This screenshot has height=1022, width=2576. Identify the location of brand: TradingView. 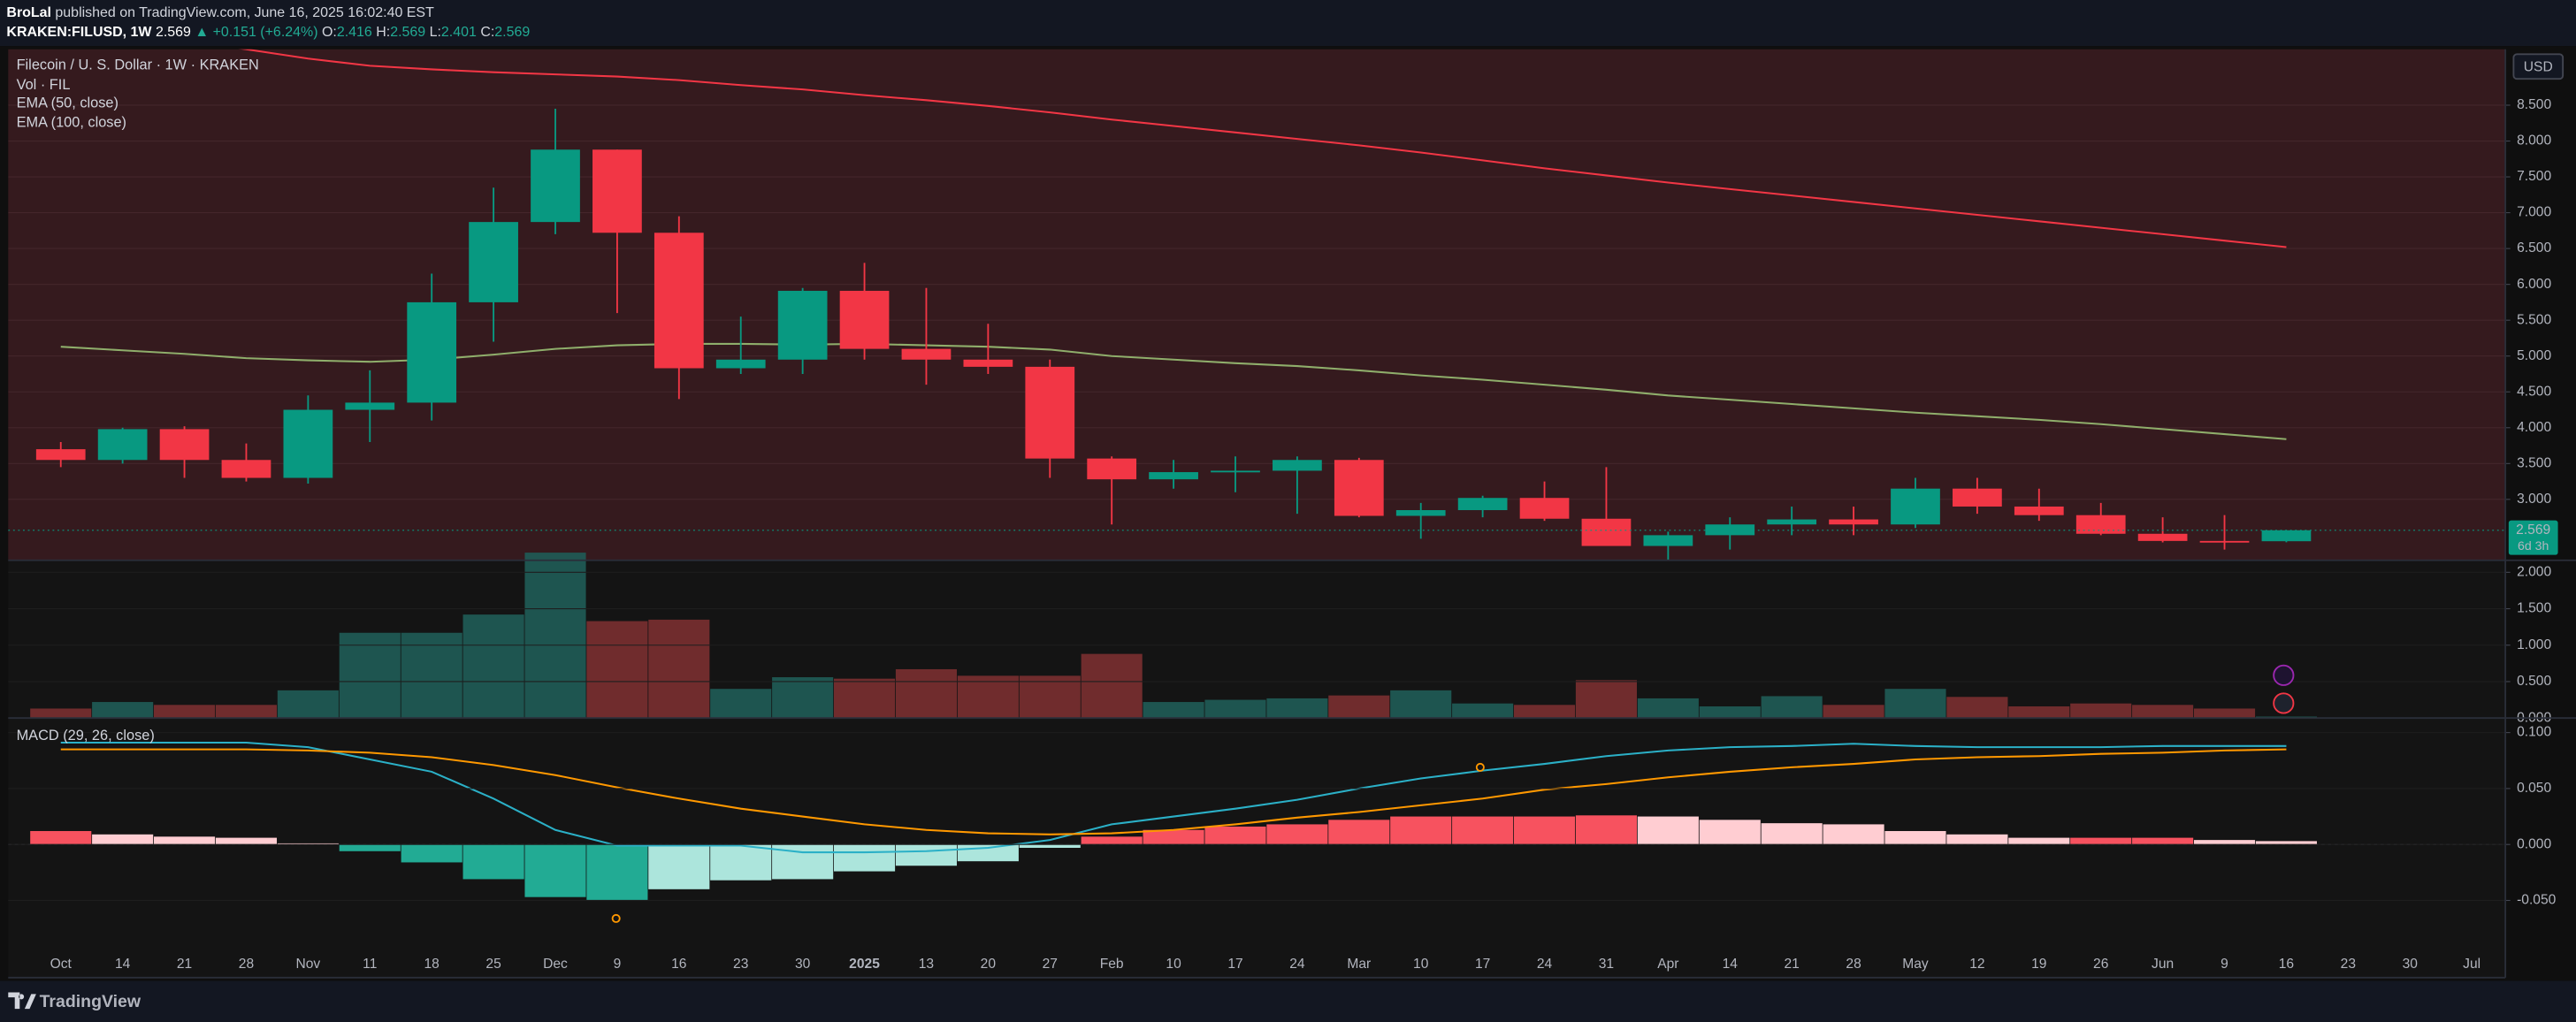
(90, 1001).